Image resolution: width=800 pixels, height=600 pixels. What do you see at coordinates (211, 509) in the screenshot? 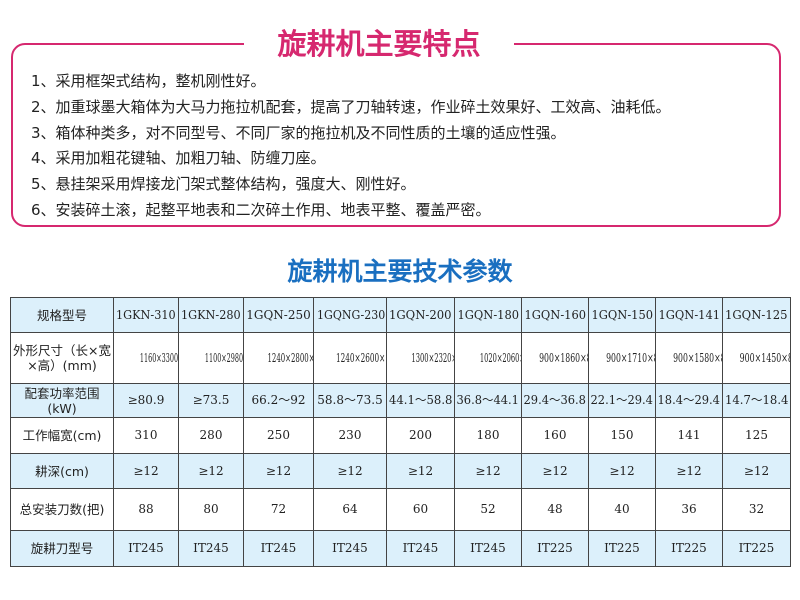
I see `spec-cell-value: 80` at bounding box center [211, 509].